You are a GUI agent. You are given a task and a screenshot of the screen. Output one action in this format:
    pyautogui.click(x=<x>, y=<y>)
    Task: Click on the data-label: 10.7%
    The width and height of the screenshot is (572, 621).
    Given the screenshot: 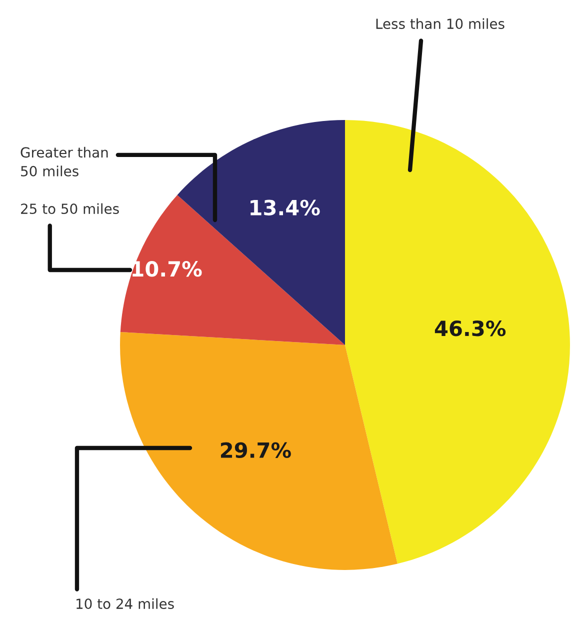 What is the action you would take?
    pyautogui.click(x=167, y=269)
    